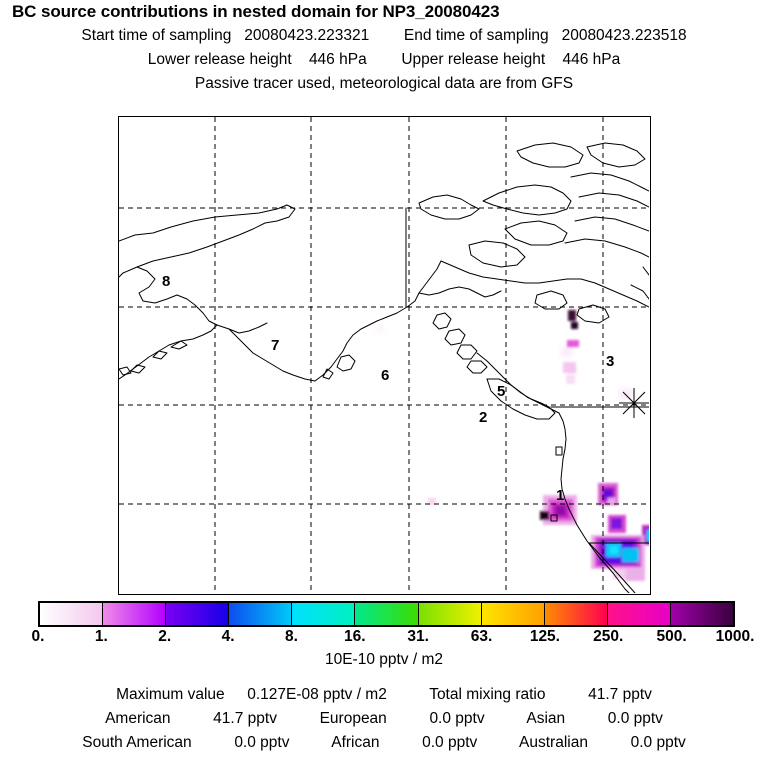 This screenshot has height=768, width=768. What do you see at coordinates (450, 742) in the screenshot?
I see `african-value: 0.0 pptv` at bounding box center [450, 742].